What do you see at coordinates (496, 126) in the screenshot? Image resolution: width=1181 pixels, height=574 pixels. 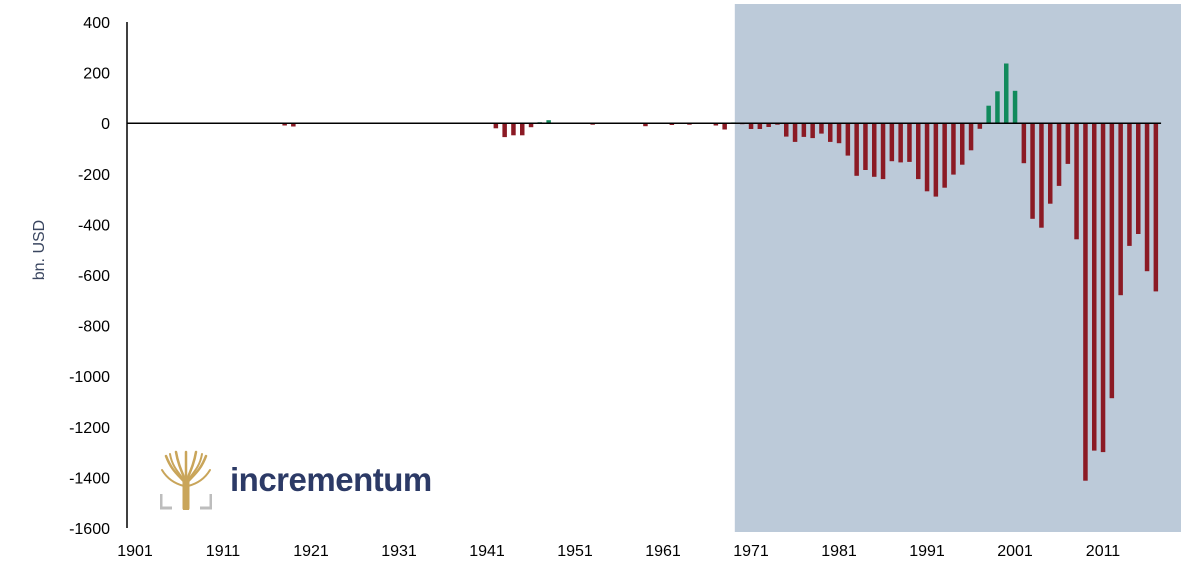 I see `bar-1942` at bounding box center [496, 126].